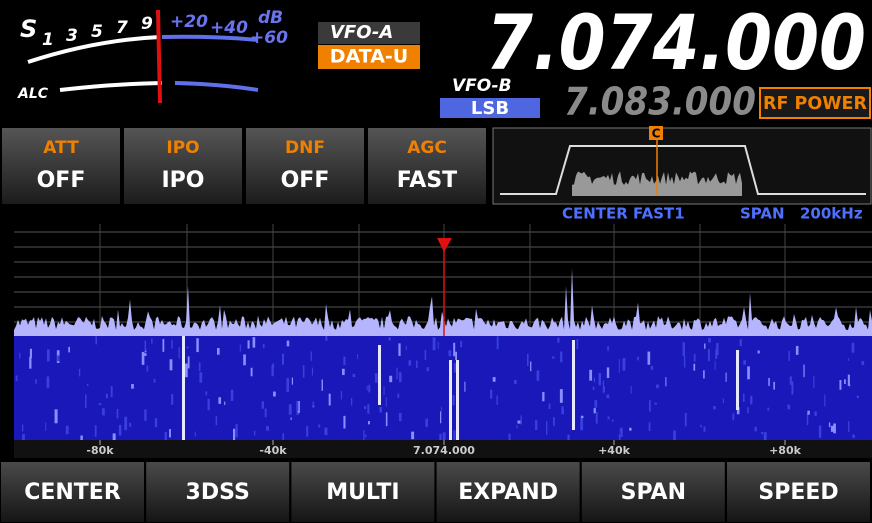 The image size is (872, 523). I want to click on rf-power-box, so click(815, 103).